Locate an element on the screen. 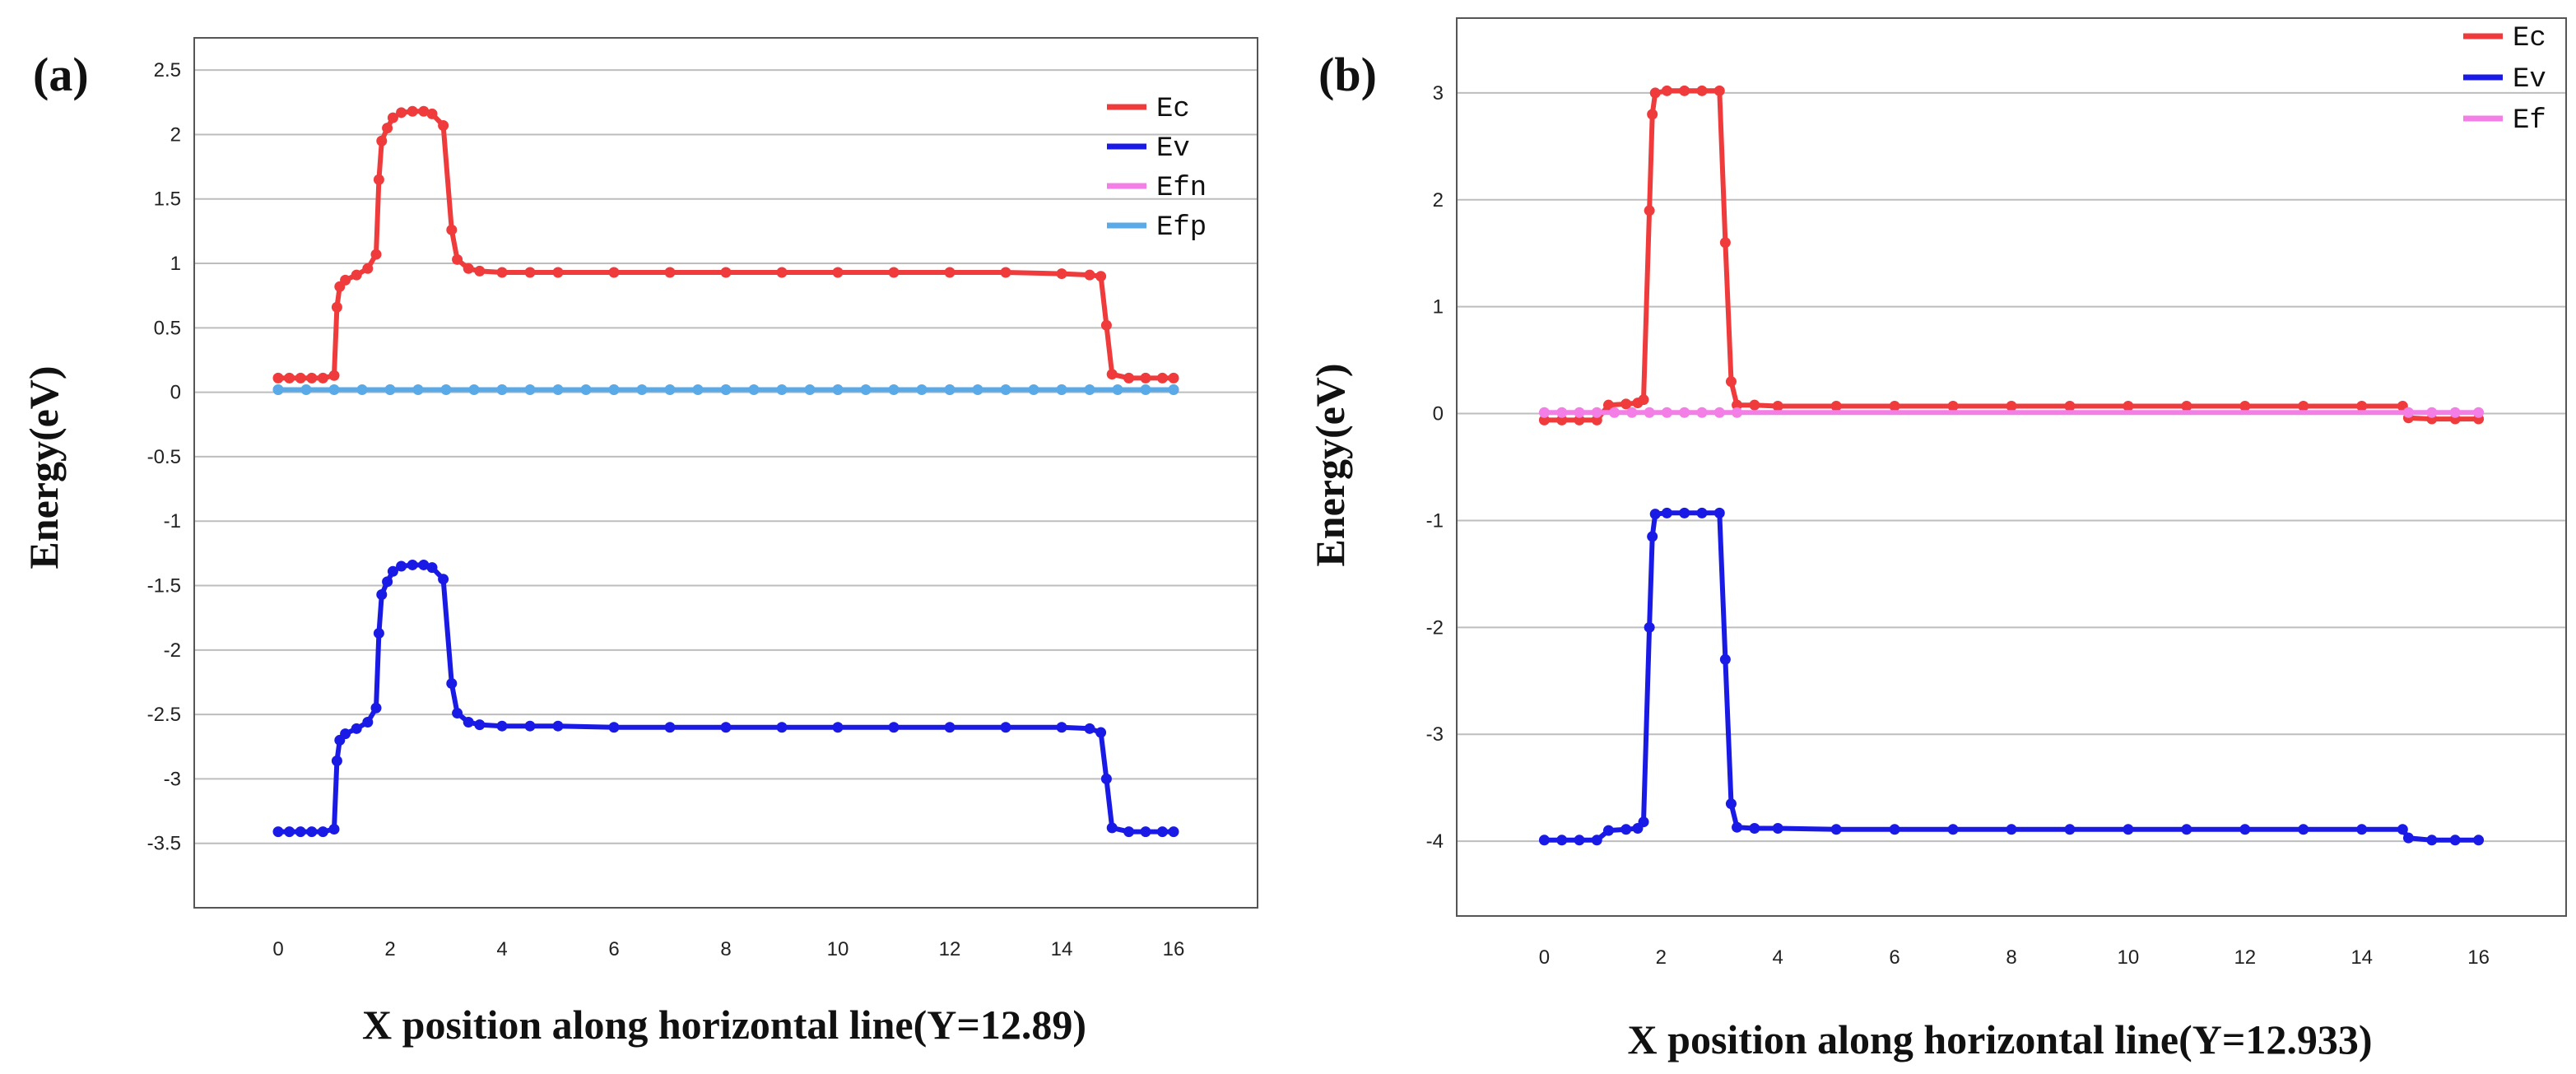 The height and width of the screenshot is (1074, 2576). panel-a-y-axis-title: Energy(eV) is located at coordinates (44, 467).